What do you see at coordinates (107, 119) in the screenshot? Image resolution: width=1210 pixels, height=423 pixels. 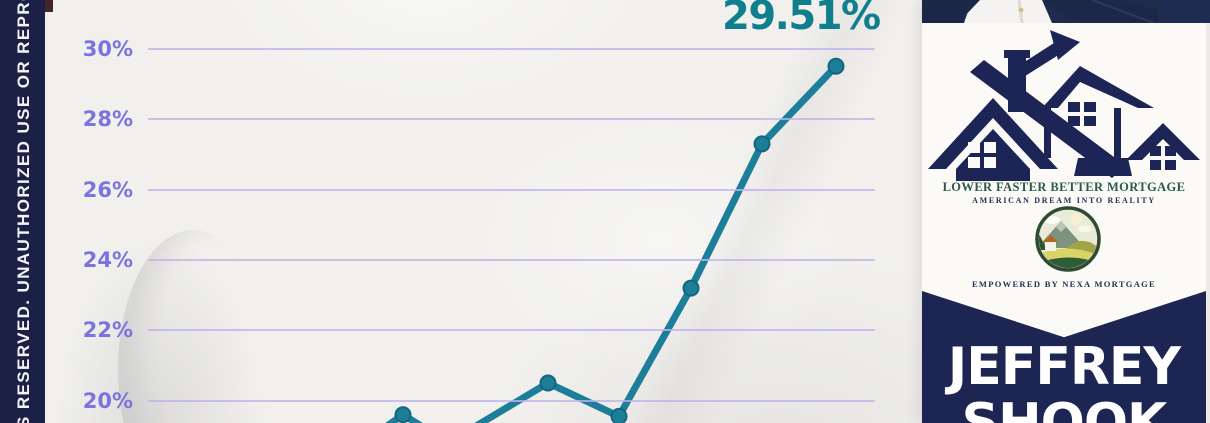 I see `y-axis-tick-label: 28%` at bounding box center [107, 119].